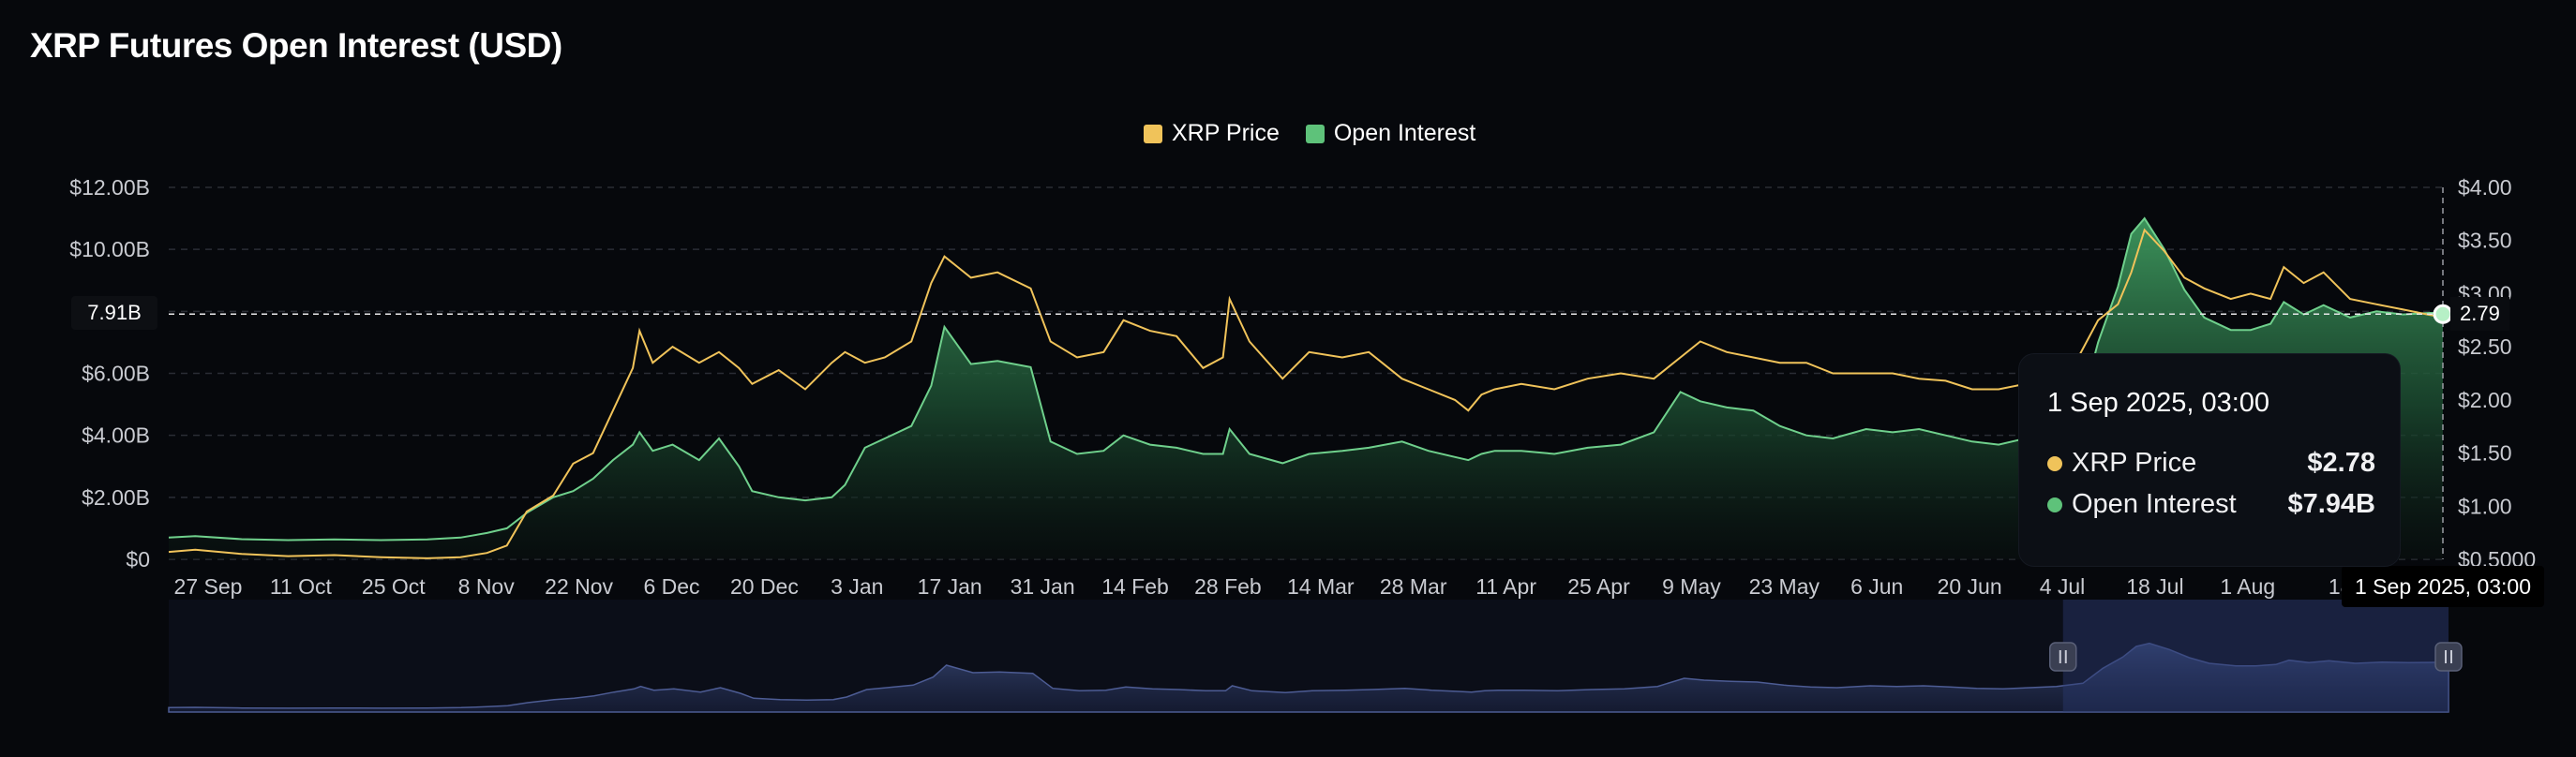  I want to click on x-tick-label: 17 Jan, so click(950, 587).